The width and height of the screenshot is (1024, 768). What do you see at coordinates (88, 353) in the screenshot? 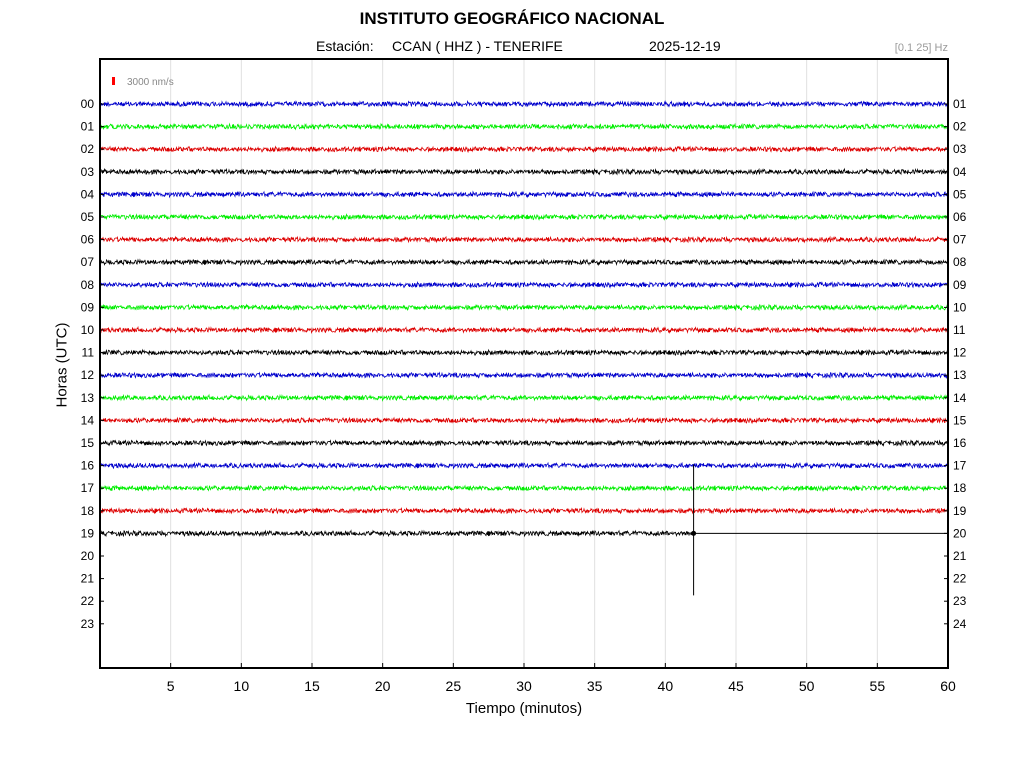
I see `y-tick-label-left: 11` at bounding box center [88, 353].